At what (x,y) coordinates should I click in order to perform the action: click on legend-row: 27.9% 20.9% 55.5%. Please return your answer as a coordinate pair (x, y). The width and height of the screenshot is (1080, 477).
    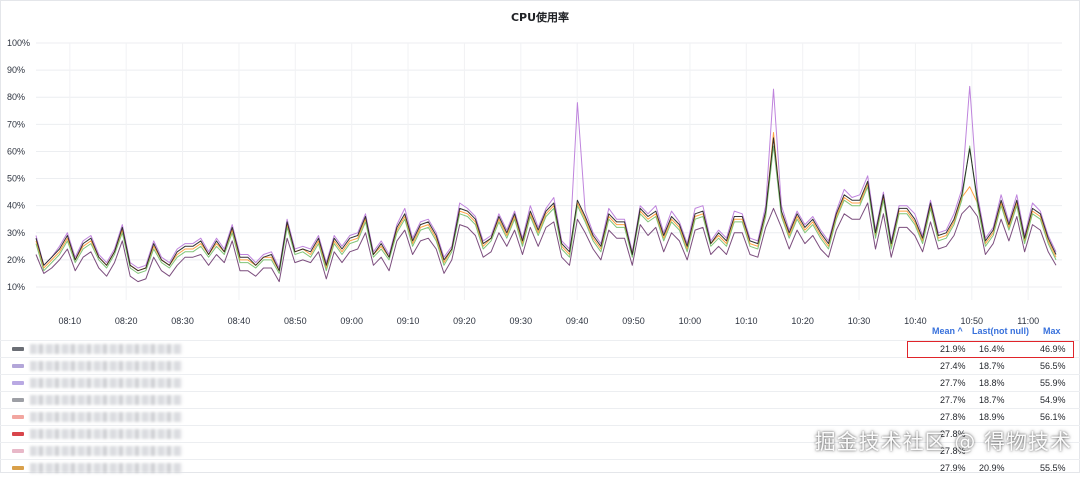
    Looking at the image, I should click on (540, 468).